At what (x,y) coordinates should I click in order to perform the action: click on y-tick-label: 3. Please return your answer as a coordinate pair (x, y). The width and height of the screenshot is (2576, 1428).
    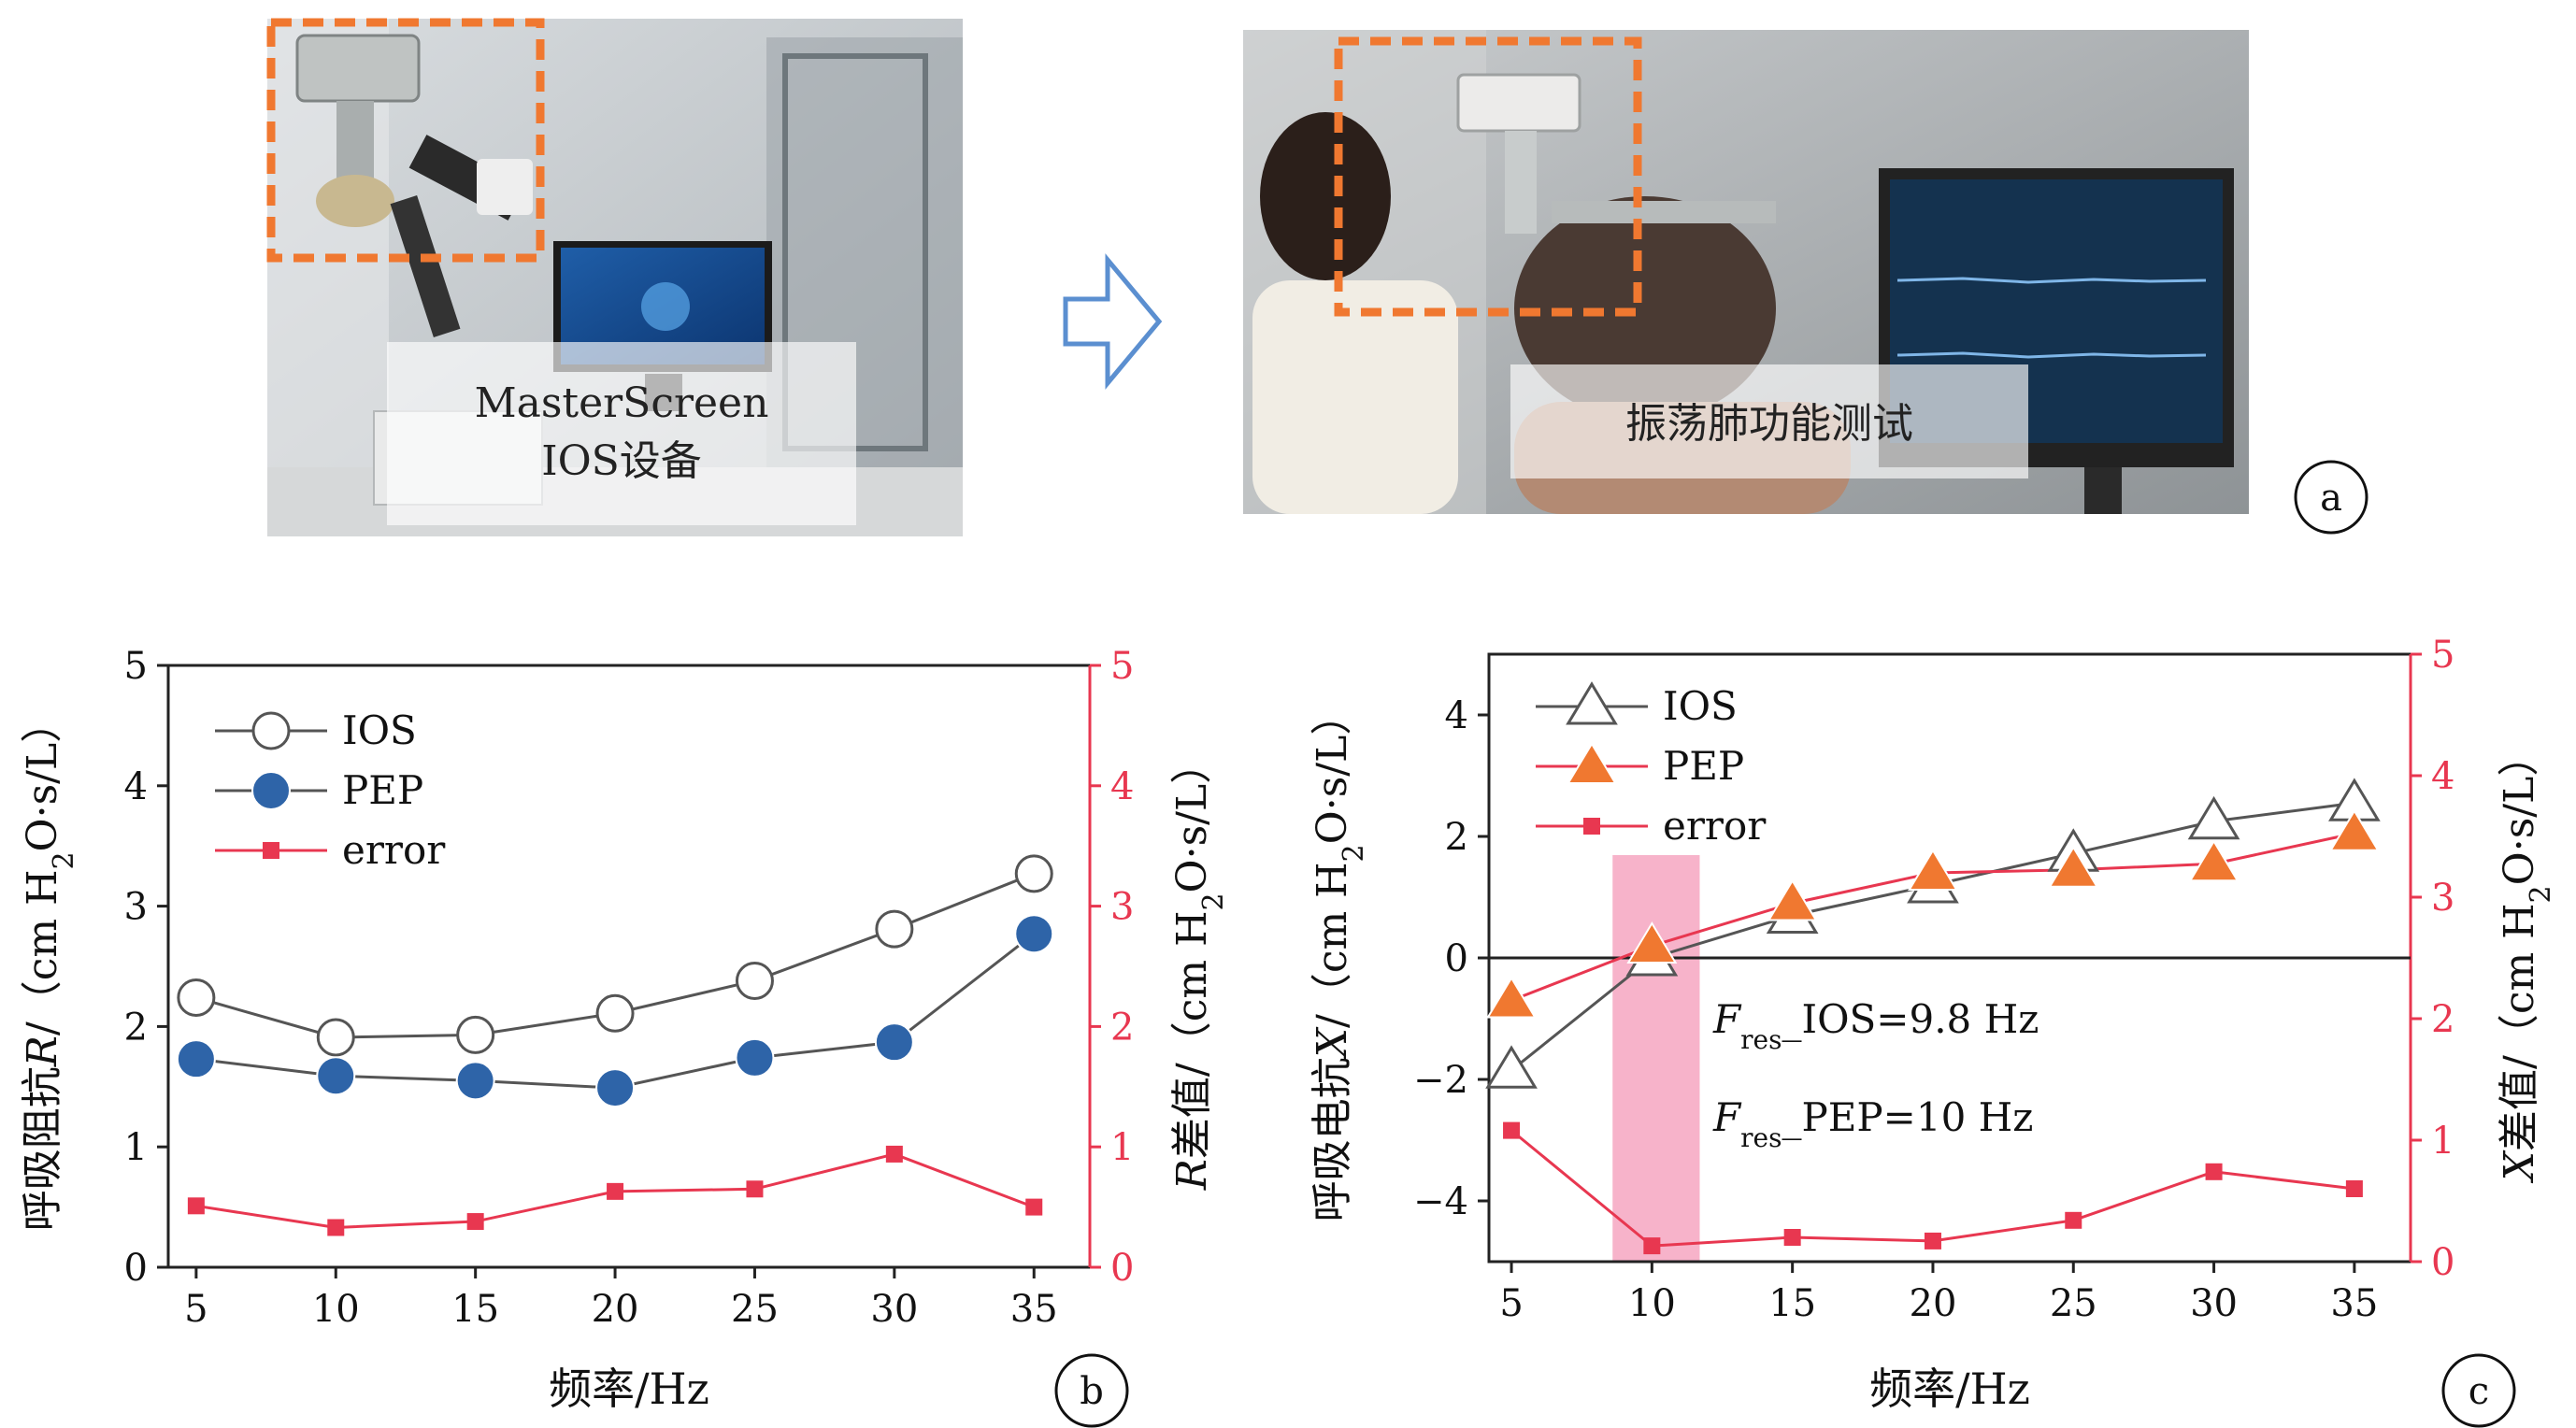
    Looking at the image, I should click on (136, 907).